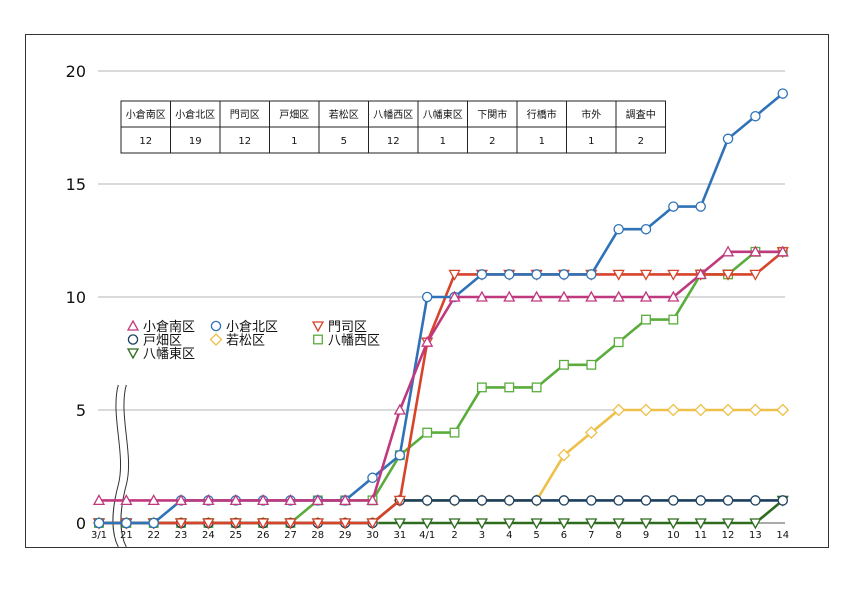  Describe the element at coordinates (782, 535) in the screenshot. I see `x-tick-label: 14` at that location.